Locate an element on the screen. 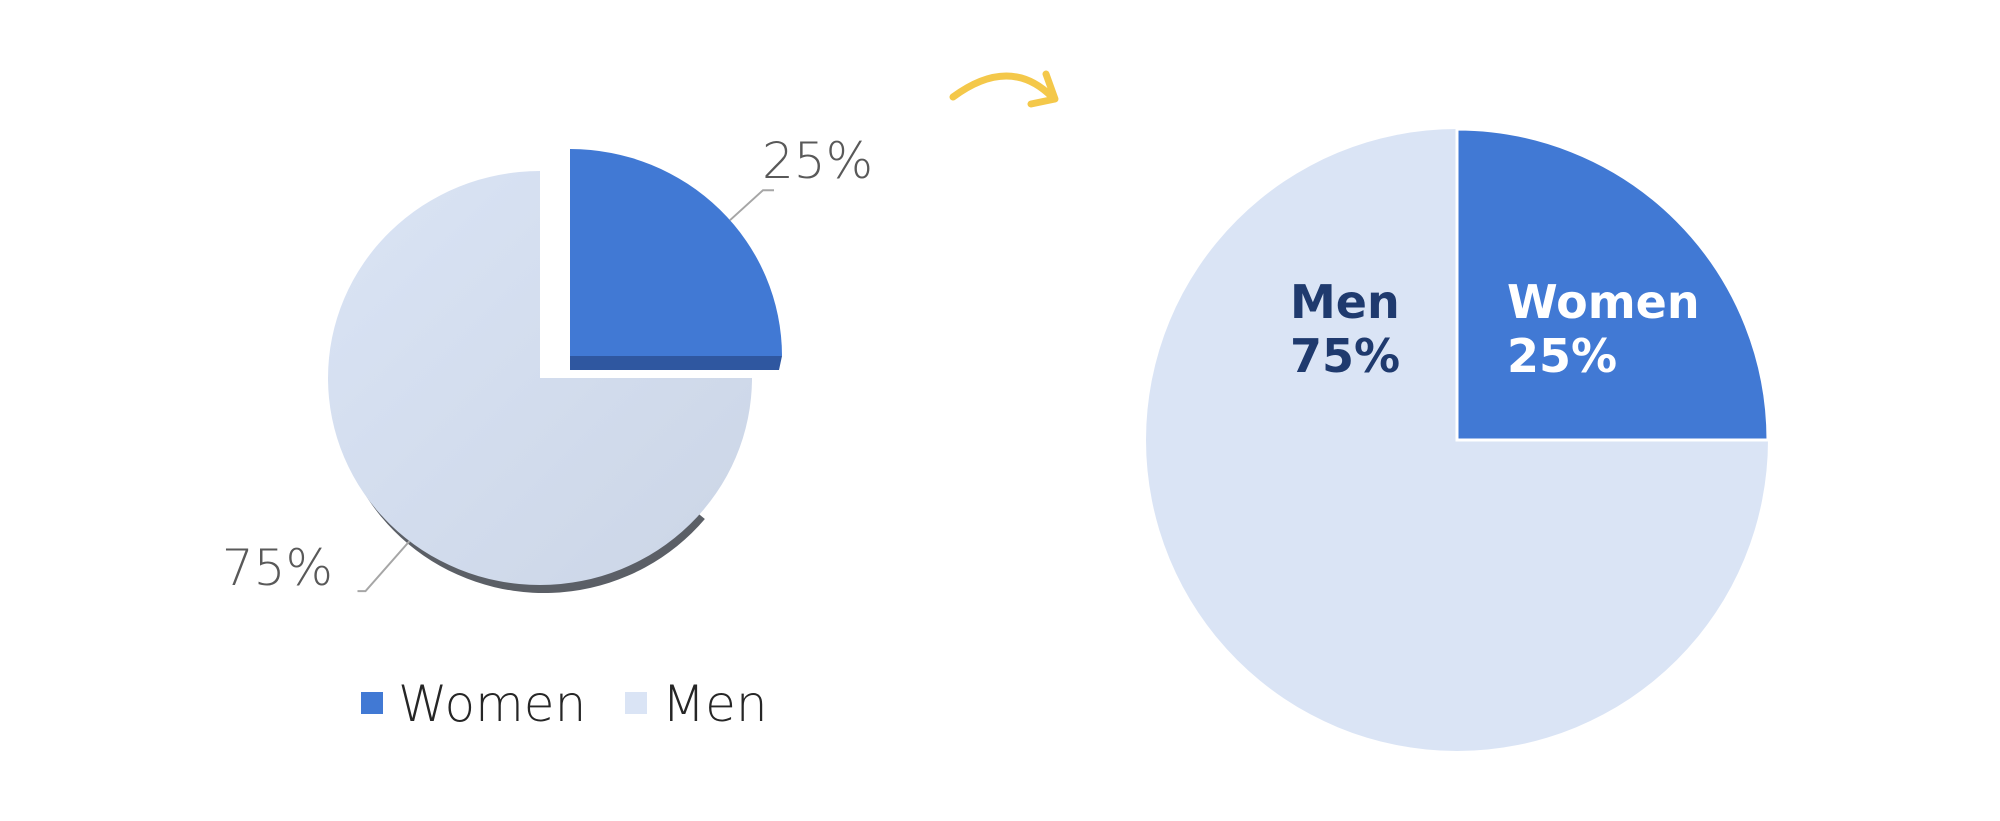 Image resolution: width=2000 pixels, height=821 pixels. legend: Women Men is located at coordinates (564, 704).